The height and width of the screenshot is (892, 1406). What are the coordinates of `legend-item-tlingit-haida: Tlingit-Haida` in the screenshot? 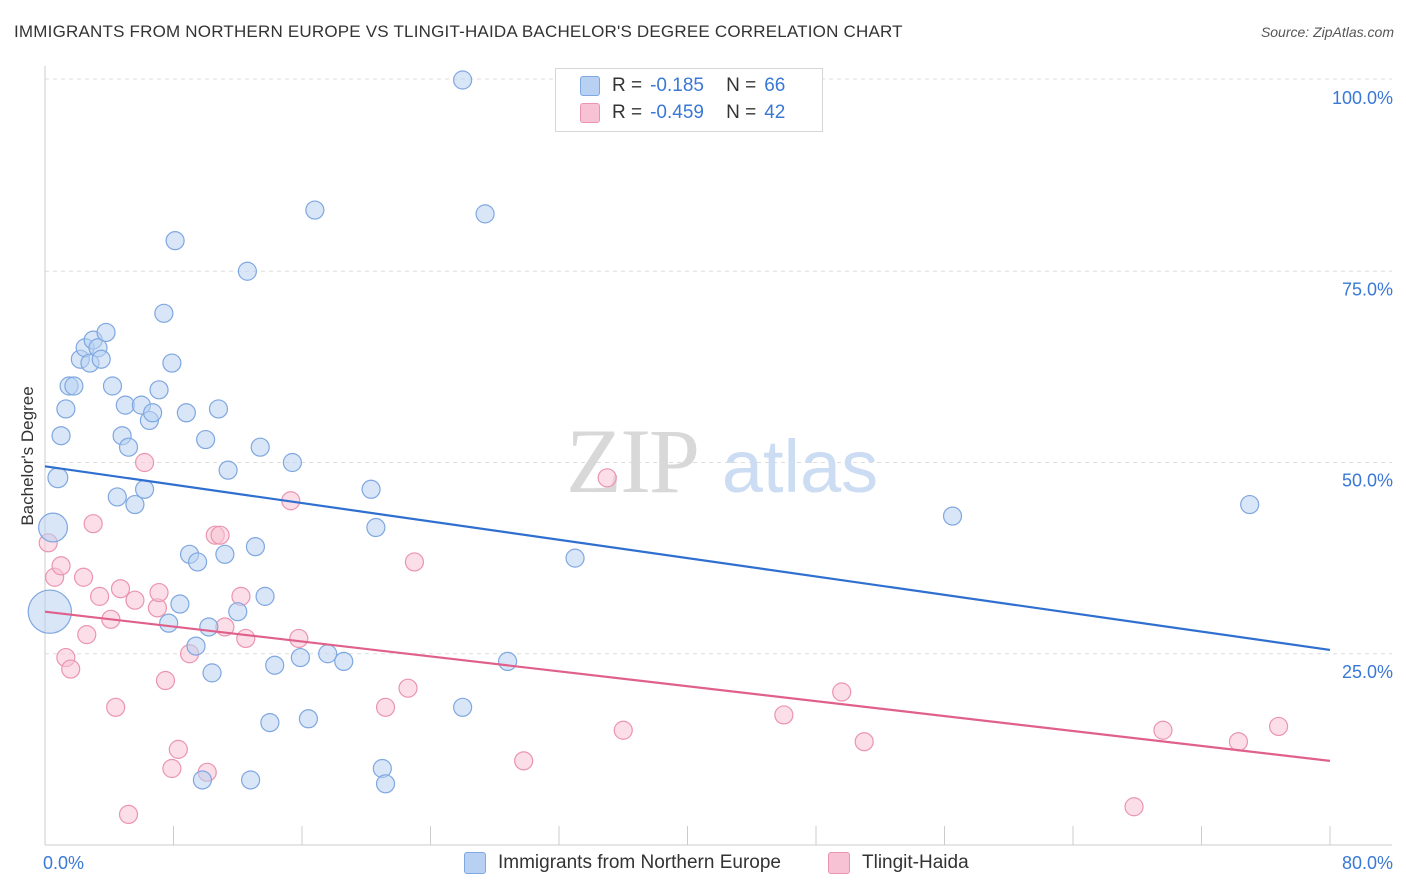 It's located at (898, 863).